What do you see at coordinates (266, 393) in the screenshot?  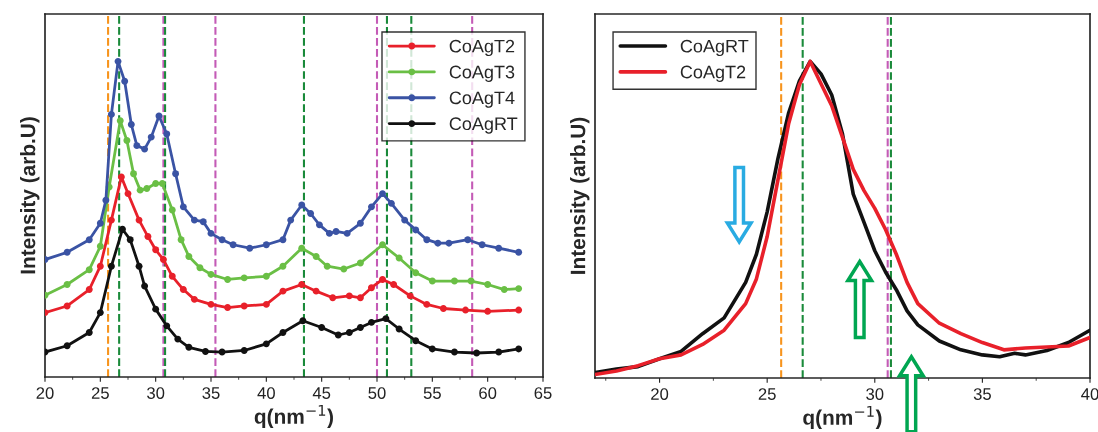 I see `x-tick-label: 40` at bounding box center [266, 393].